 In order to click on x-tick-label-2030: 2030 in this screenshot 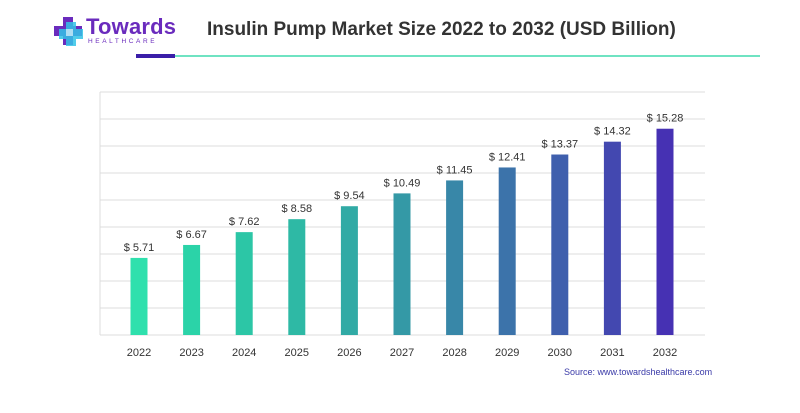, I will do `click(560, 353)`.